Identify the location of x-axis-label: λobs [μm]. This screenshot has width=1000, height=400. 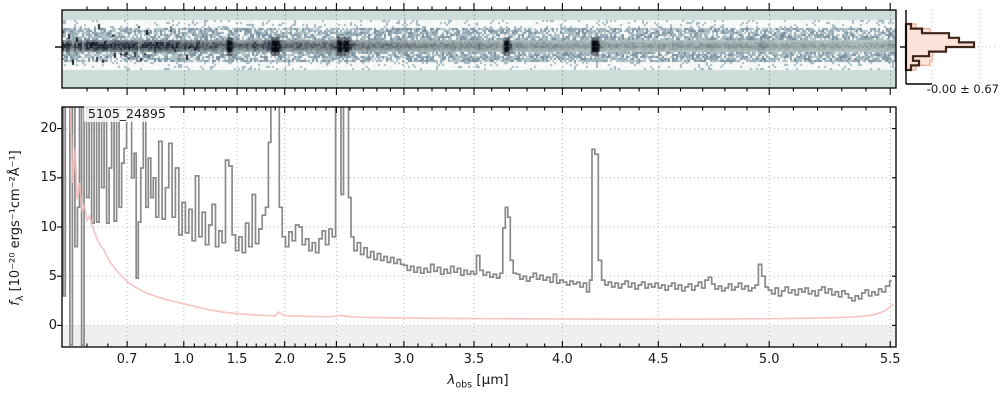
(477, 381).